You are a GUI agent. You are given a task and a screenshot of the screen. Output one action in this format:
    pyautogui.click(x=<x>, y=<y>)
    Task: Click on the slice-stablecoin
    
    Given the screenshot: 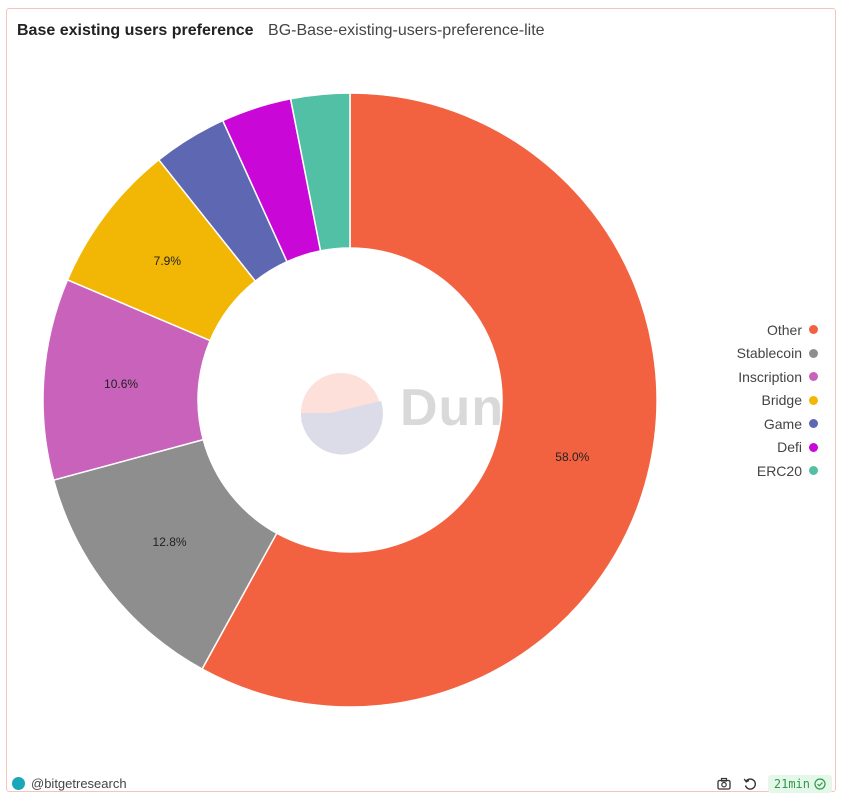 What is the action you would take?
    pyautogui.click(x=165, y=554)
    